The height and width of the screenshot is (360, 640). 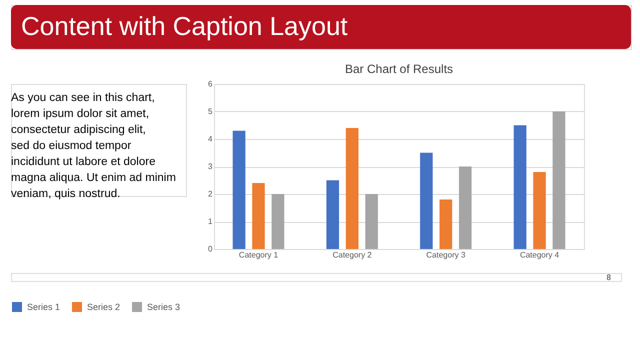 What do you see at coordinates (211, 221) in the screenshot?
I see `y-tick-label: 1` at bounding box center [211, 221].